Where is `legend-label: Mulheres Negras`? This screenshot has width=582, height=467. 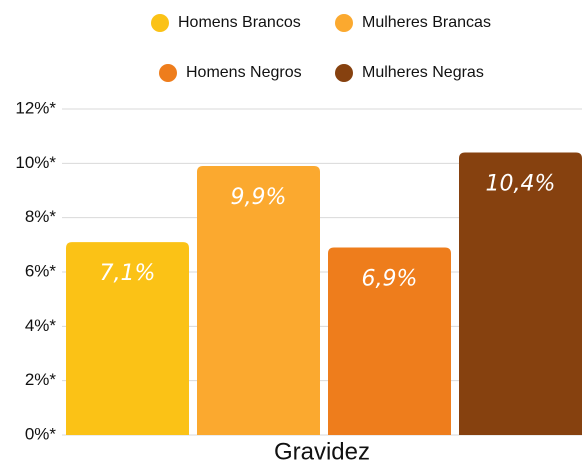 legend-label: Mulheres Negras is located at coordinates (423, 72).